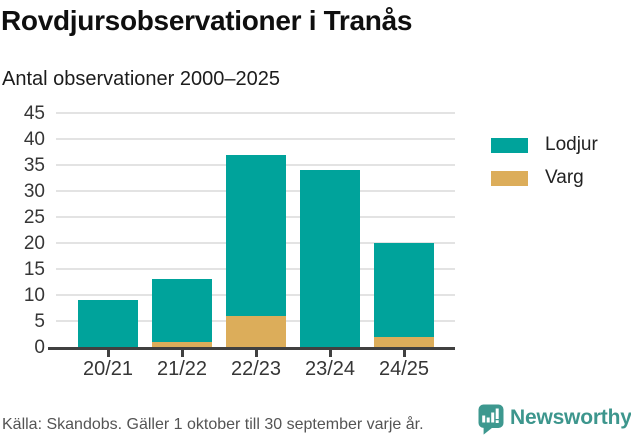 The width and height of the screenshot is (631, 439). What do you see at coordinates (108, 369) in the screenshot?
I see `x-axis-label: 20/21` at bounding box center [108, 369].